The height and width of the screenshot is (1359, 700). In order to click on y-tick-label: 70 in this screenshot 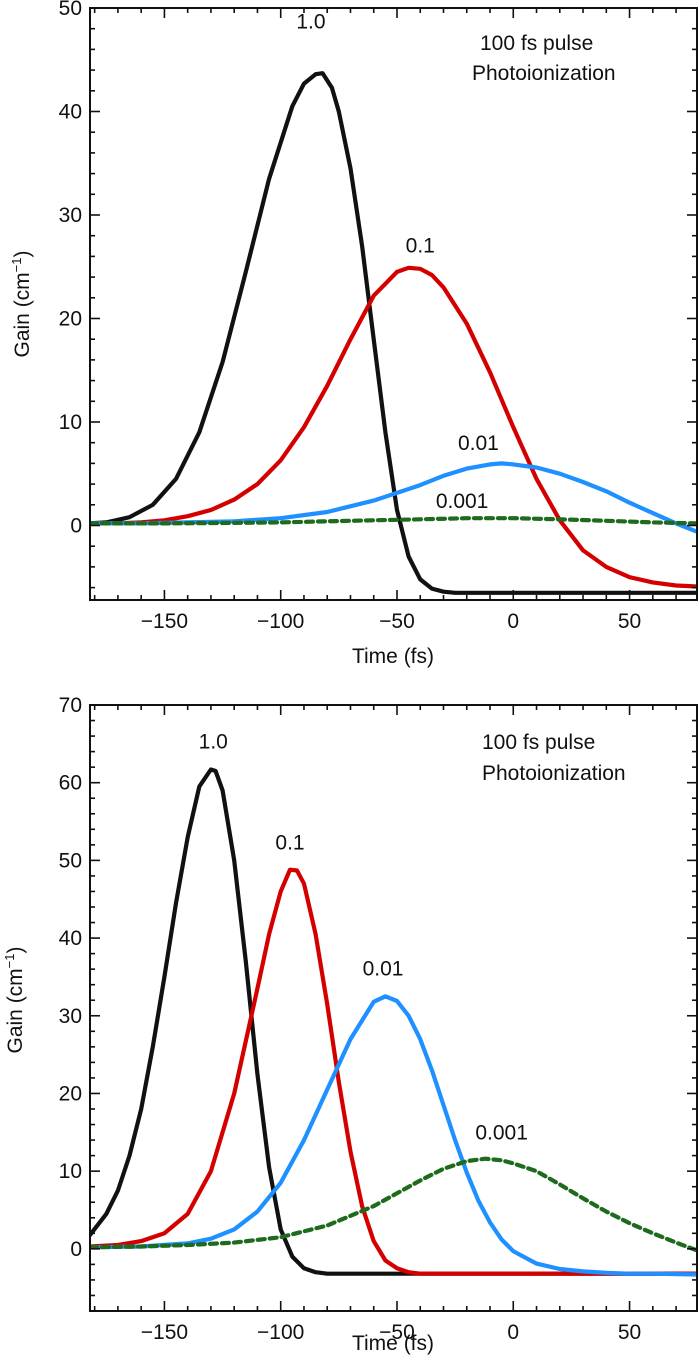, I will do `click(70, 705)`.